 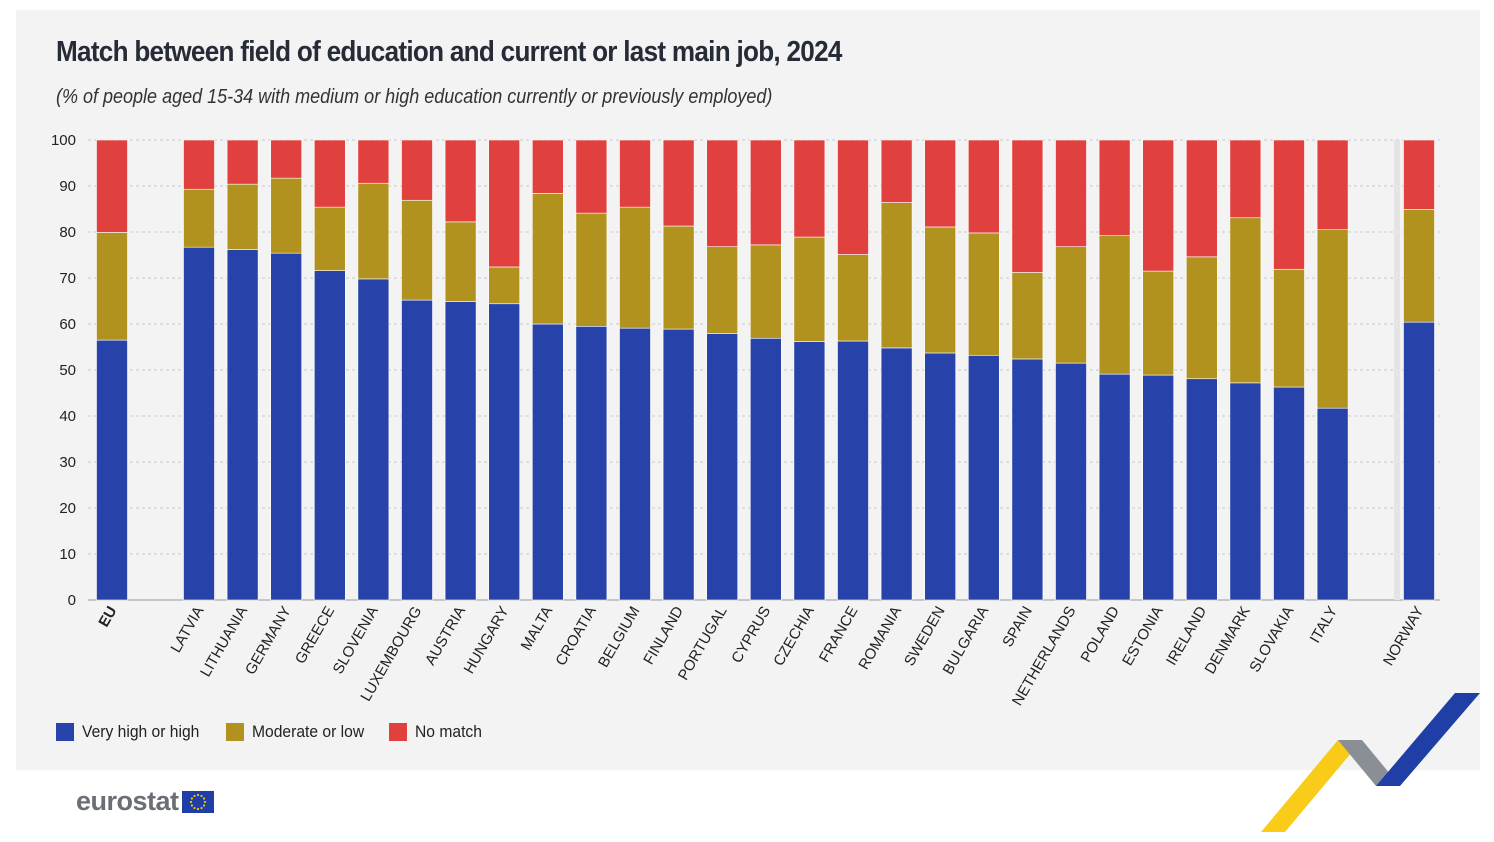 I want to click on bar-france-very-high-or-high, so click(x=853, y=470).